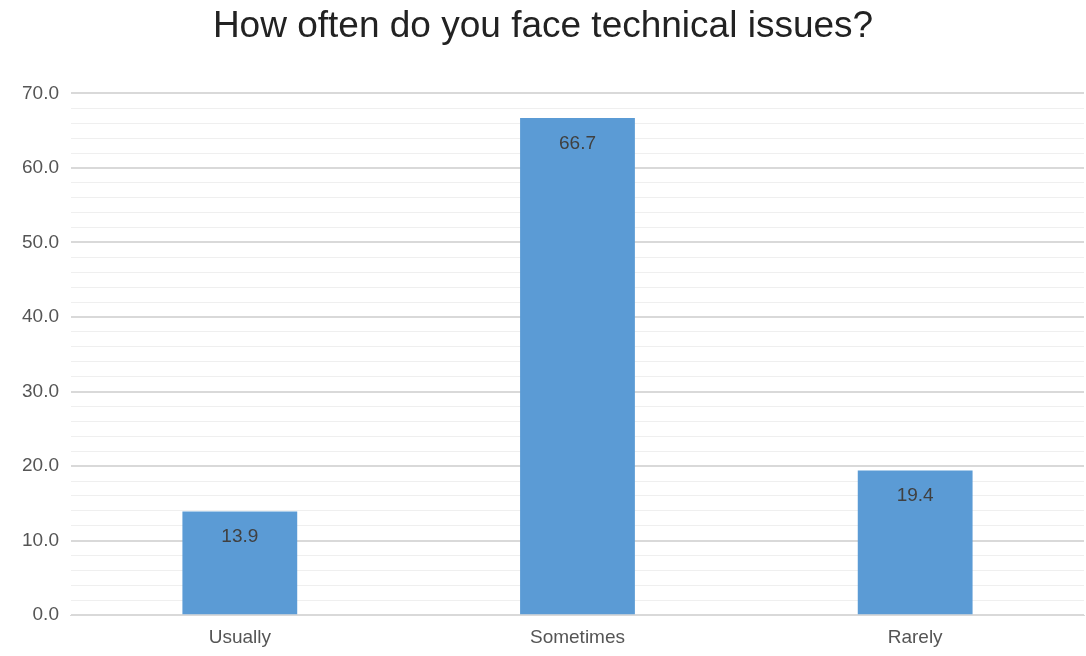 The image size is (1086, 656). What do you see at coordinates (40, 241) in the screenshot?
I see `y-tick-label: 50.0` at bounding box center [40, 241].